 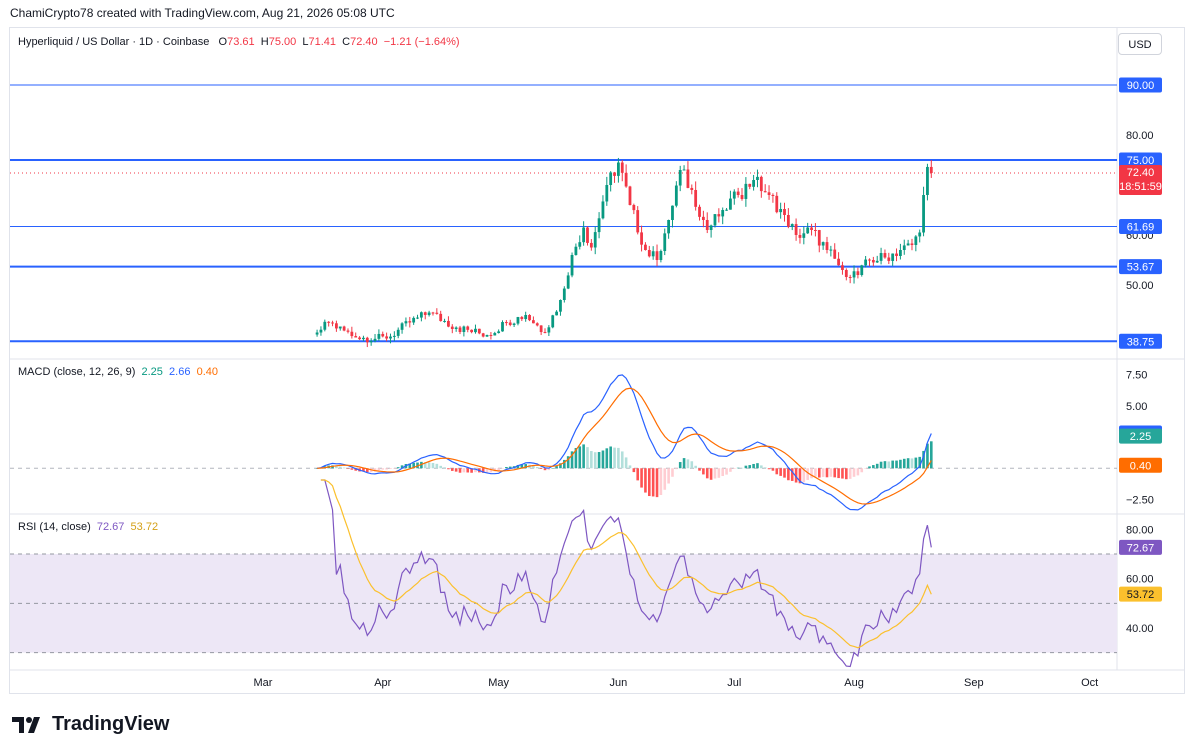 What do you see at coordinates (1140, 267) in the screenshot?
I see `level-label-bg` at bounding box center [1140, 267].